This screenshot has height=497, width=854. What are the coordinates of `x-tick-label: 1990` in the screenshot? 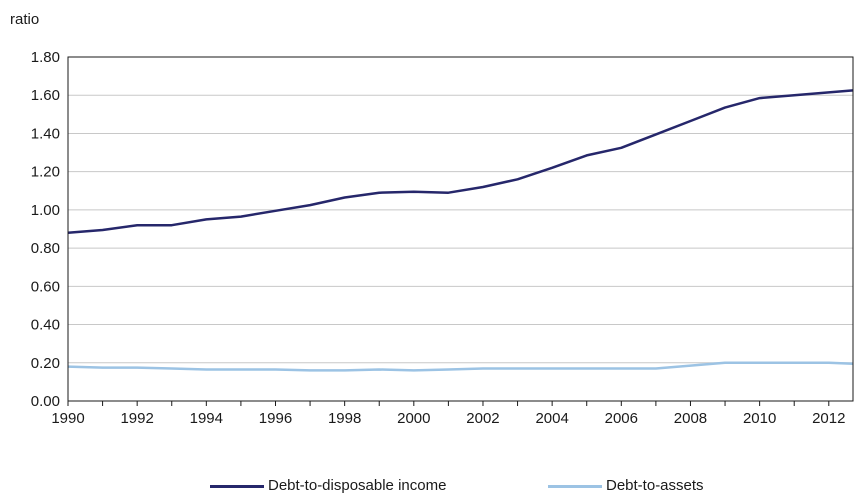 It's located at (67, 418).